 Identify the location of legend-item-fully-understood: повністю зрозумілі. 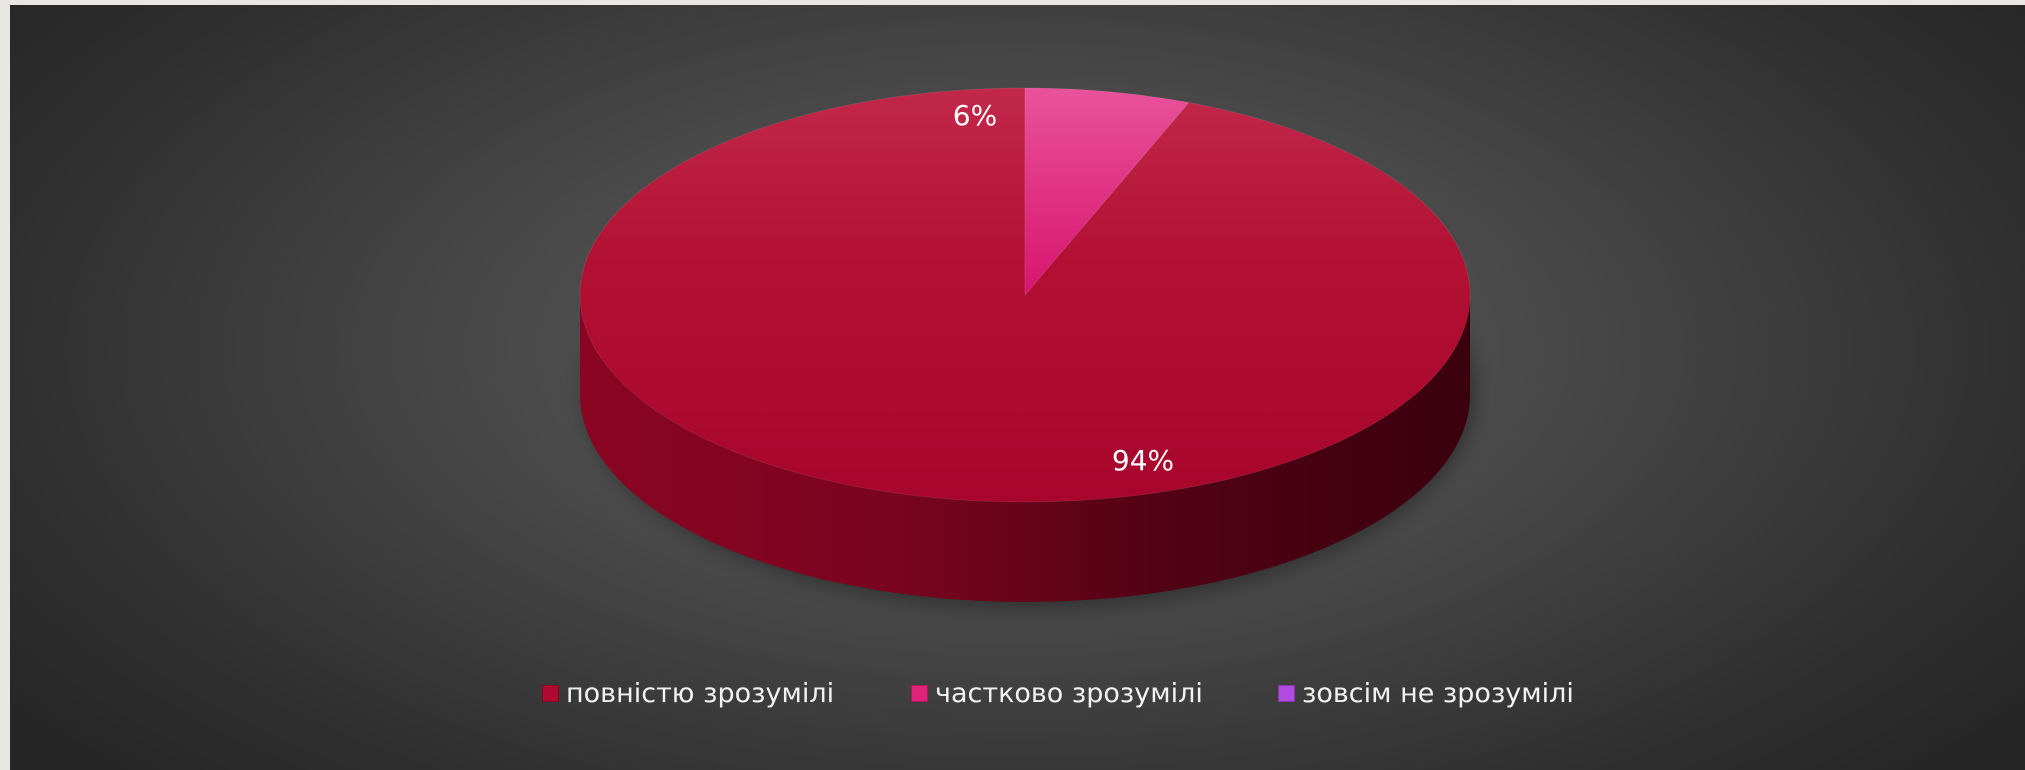
(688, 693).